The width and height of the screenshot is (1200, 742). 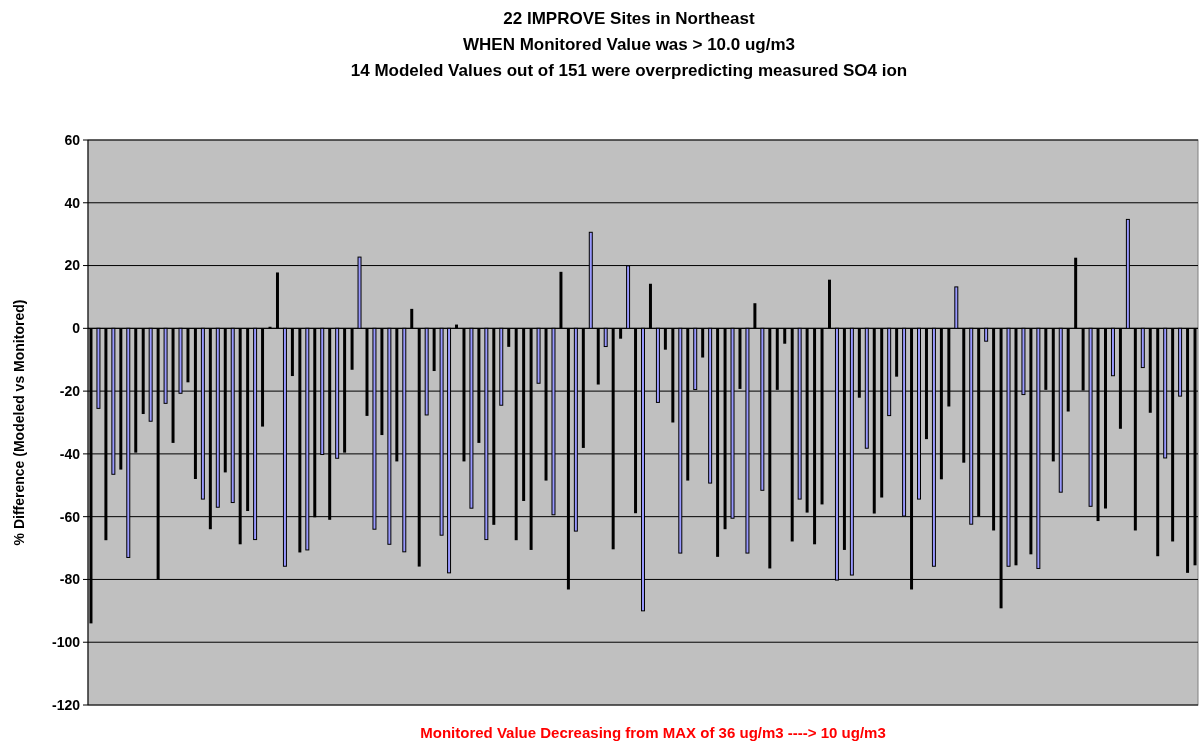 What do you see at coordinates (70, 516) in the screenshot?
I see `y-tick-label: -60` at bounding box center [70, 516].